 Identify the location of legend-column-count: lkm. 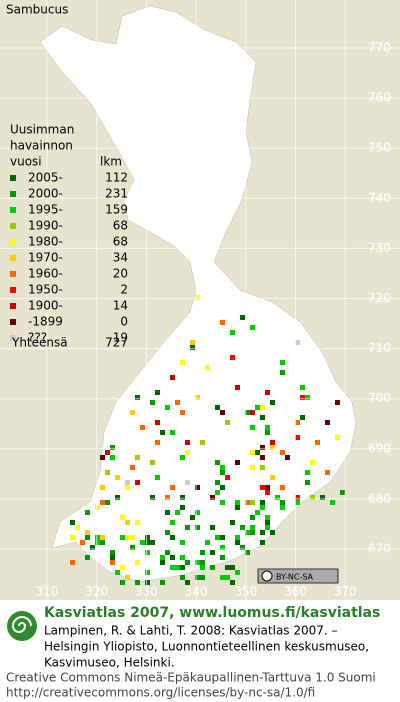
(111, 162).